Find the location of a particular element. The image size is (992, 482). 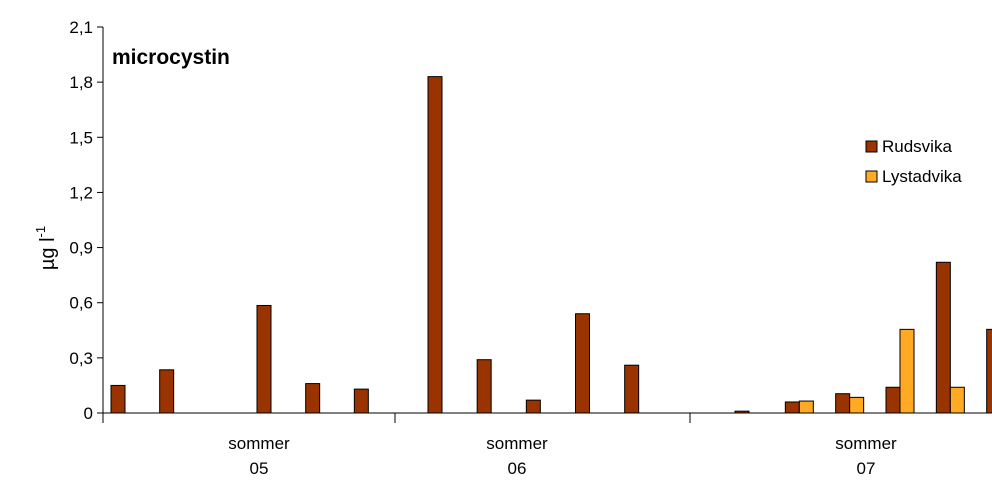

chart-title: microcystin is located at coordinates (171, 57).